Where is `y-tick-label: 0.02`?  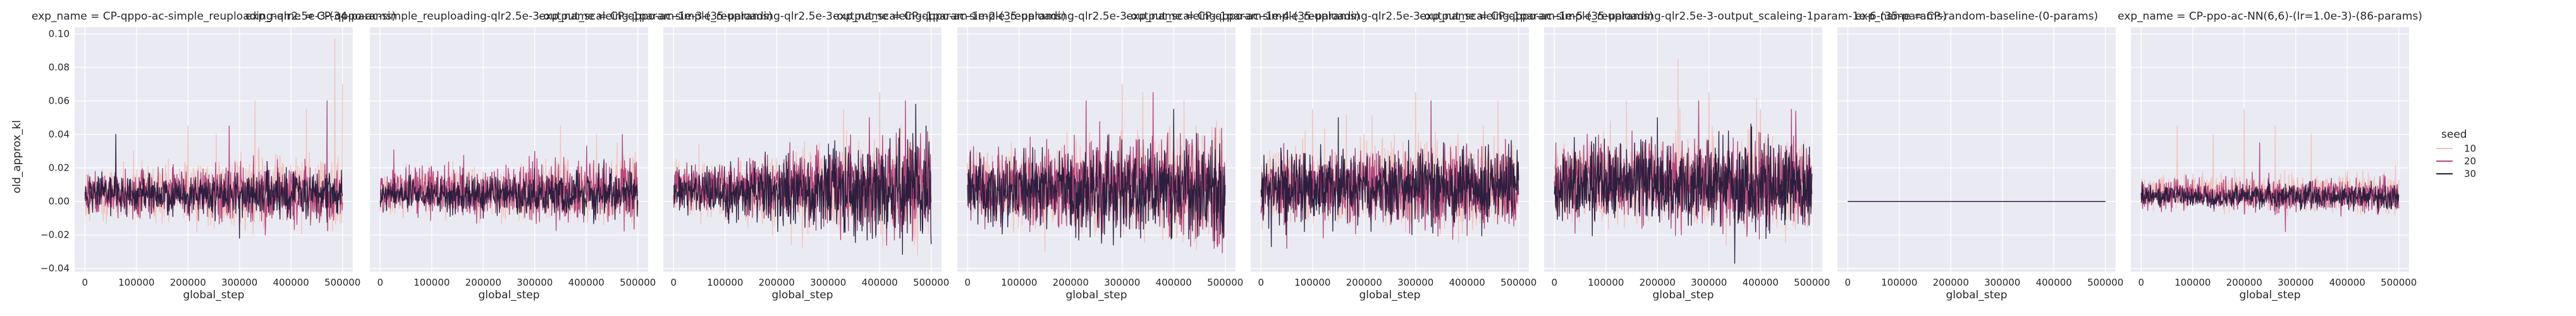
y-tick-label: 0.02 is located at coordinates (59, 168).